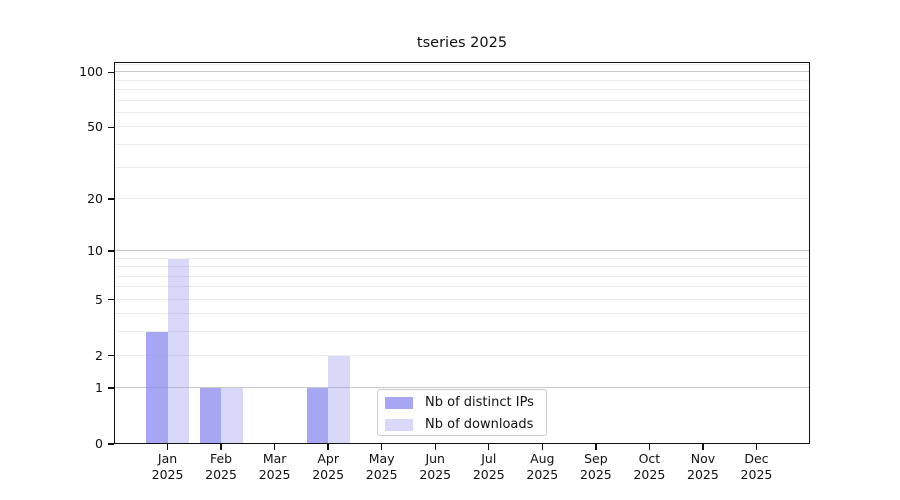 The height and width of the screenshot is (500, 900). I want to click on y-axis-tick-label: 5, so click(99, 299).